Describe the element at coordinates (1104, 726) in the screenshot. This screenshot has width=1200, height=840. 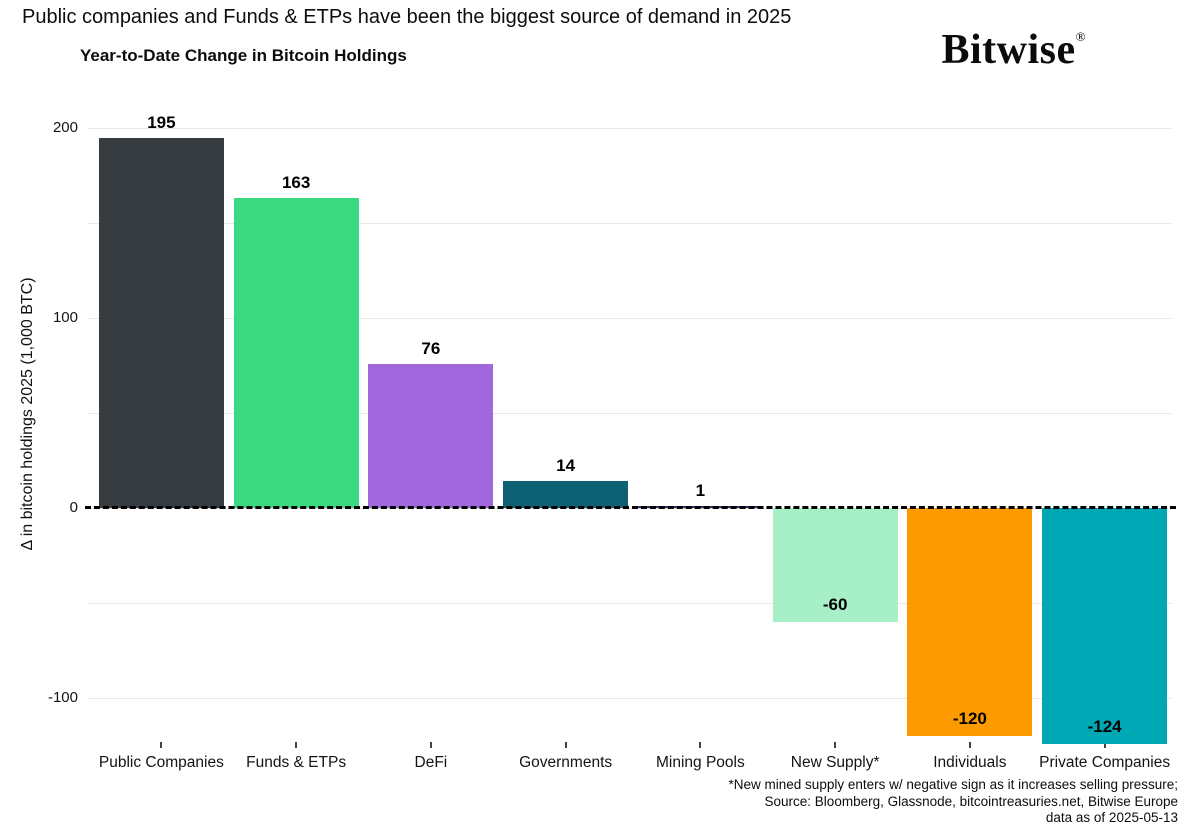
I see `bar-value-label: -124` at that location.